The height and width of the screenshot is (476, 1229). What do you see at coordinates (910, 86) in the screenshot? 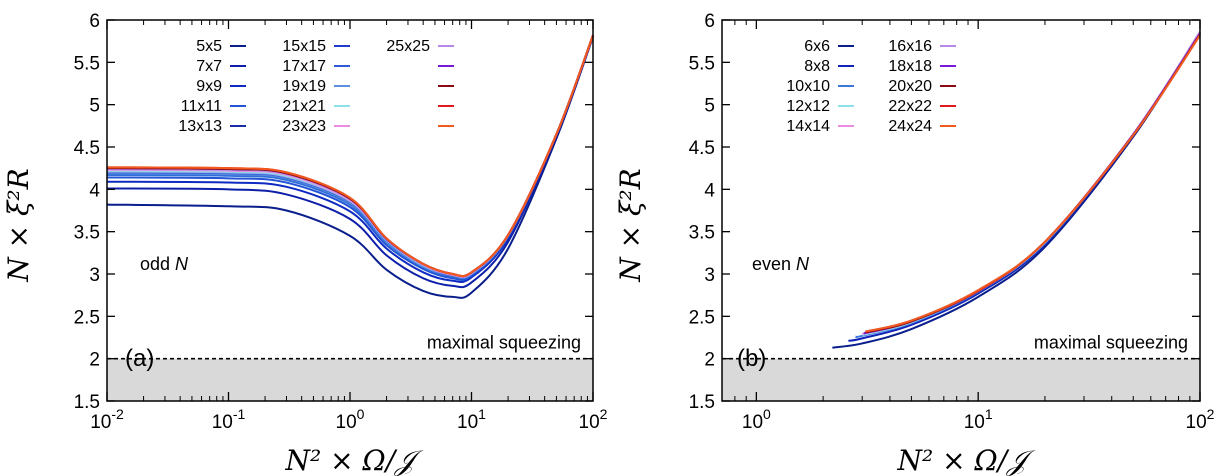
I see `legend-label: 20x20` at bounding box center [910, 86].